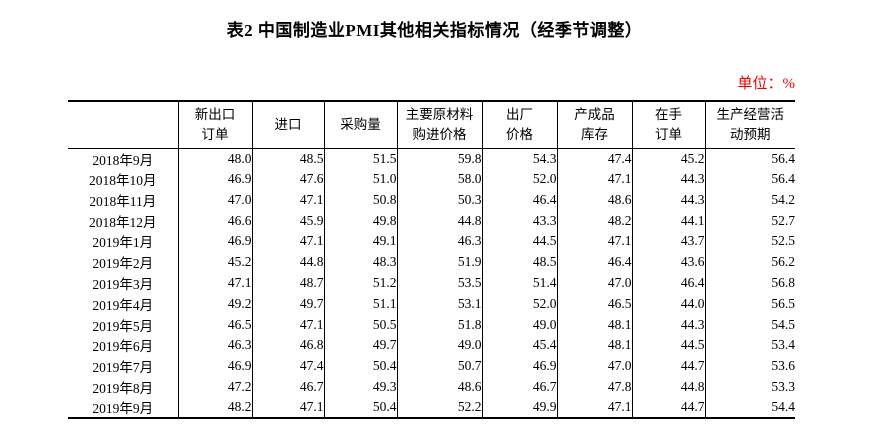 This screenshot has height=443, width=869. Describe the element at coordinates (439, 283) in the screenshot. I see `pmi-value-cell: 53.5` at that location.